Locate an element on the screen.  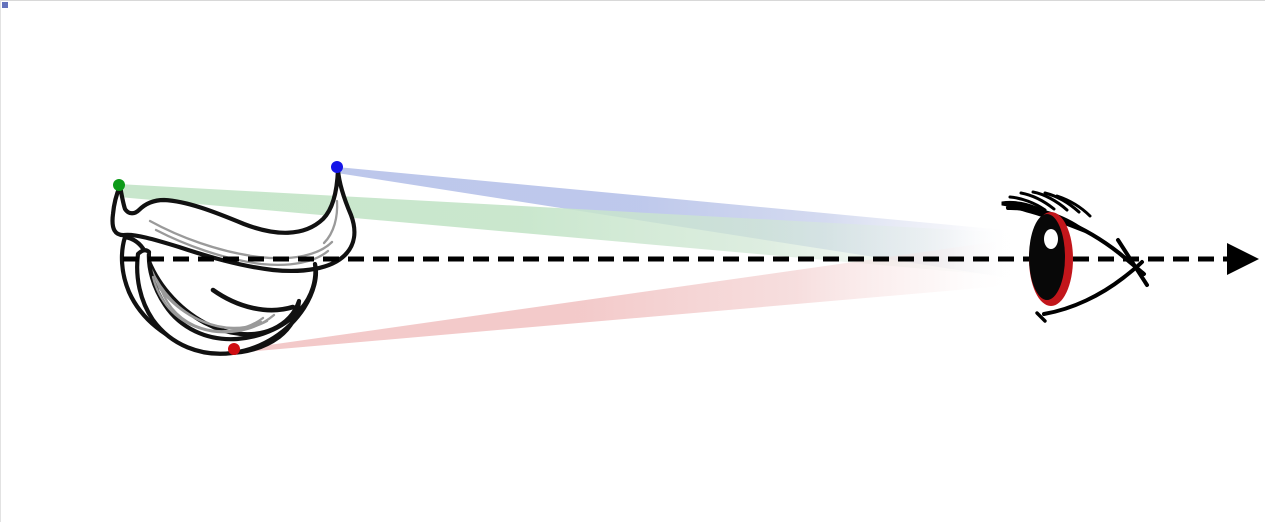
banana-bunch is located at coordinates (233, 261).